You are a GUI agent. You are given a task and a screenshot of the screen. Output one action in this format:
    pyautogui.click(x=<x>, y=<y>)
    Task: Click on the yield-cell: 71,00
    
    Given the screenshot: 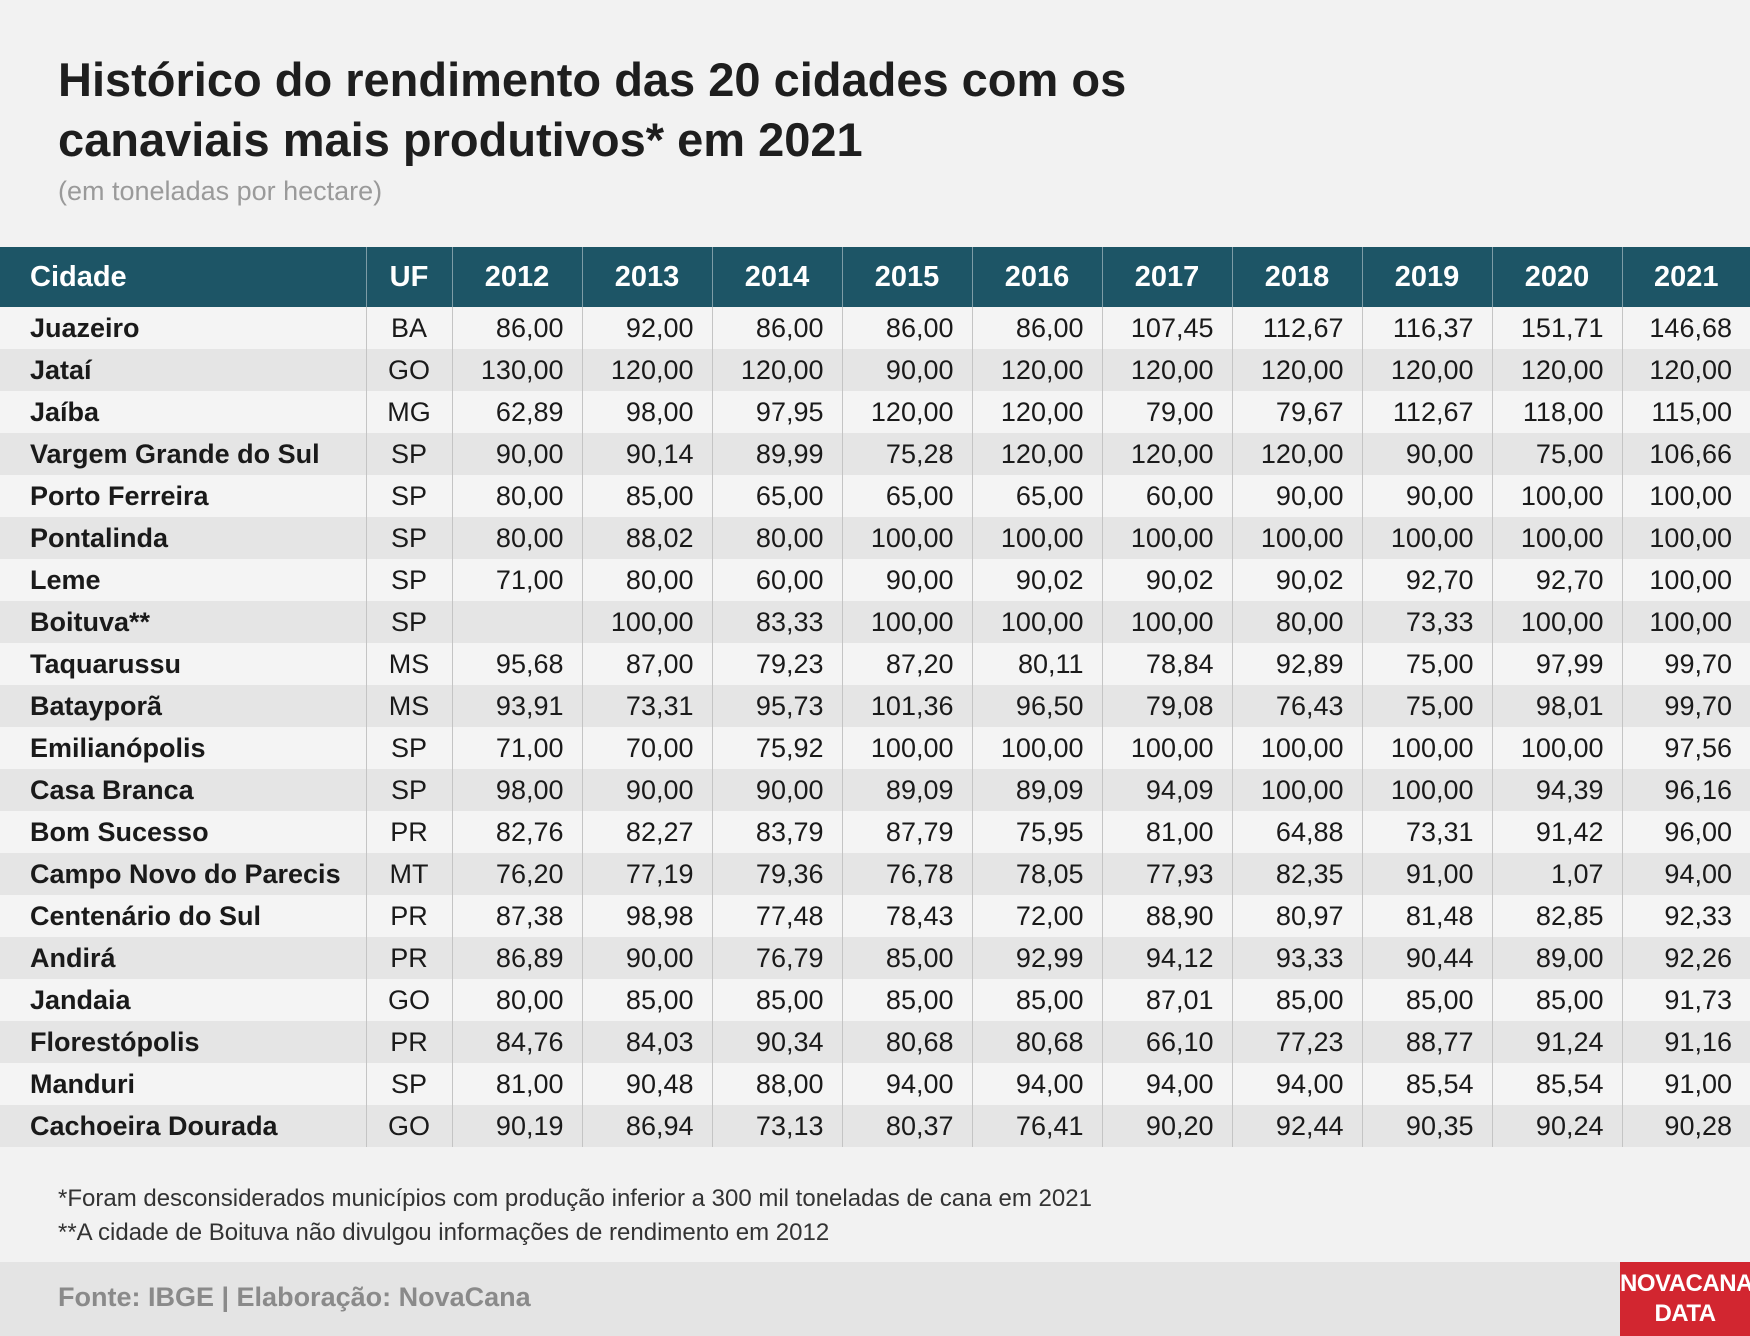 What is the action you would take?
    pyautogui.click(x=517, y=580)
    